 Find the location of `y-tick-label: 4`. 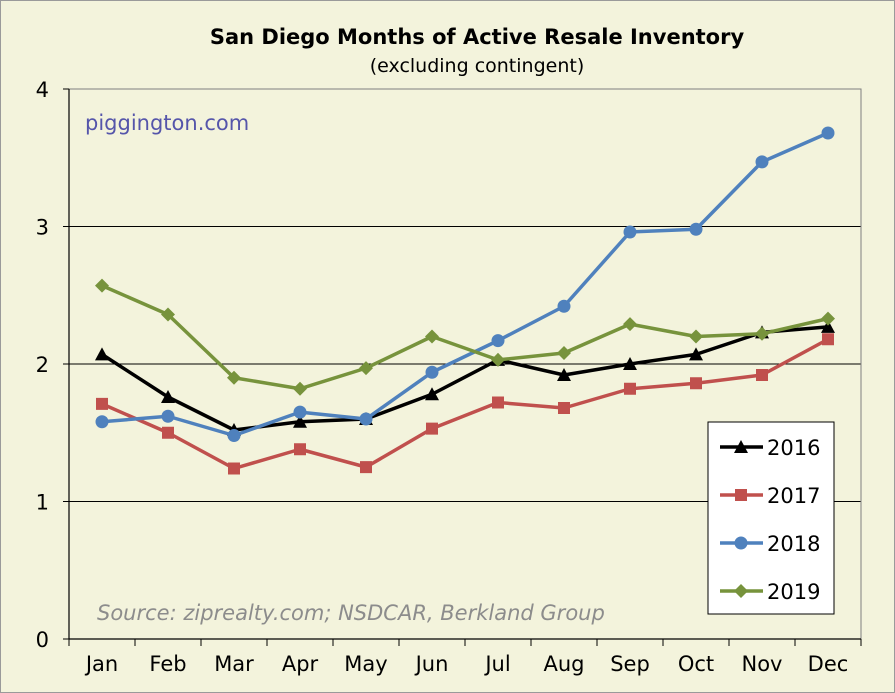

y-tick-label: 4 is located at coordinates (42, 90).